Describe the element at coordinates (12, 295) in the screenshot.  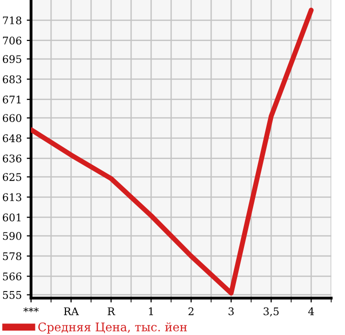
I see `y-tick-label: 555` at that location.